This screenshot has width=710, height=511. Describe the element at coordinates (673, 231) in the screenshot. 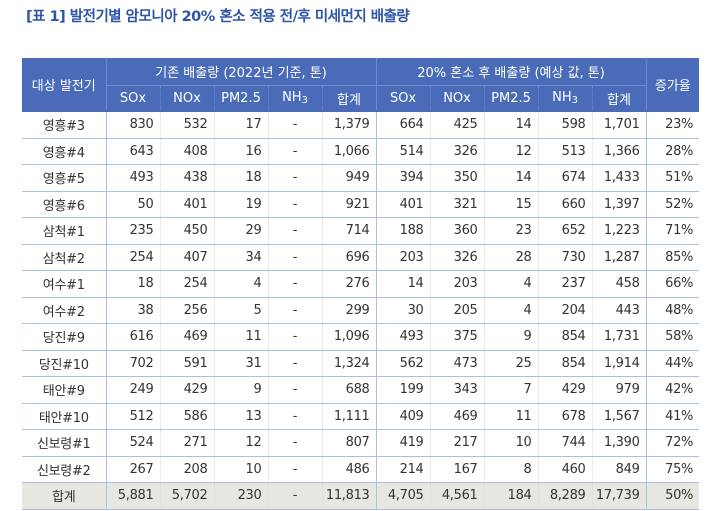

I see `increase-rate-cell: 71%` at that location.